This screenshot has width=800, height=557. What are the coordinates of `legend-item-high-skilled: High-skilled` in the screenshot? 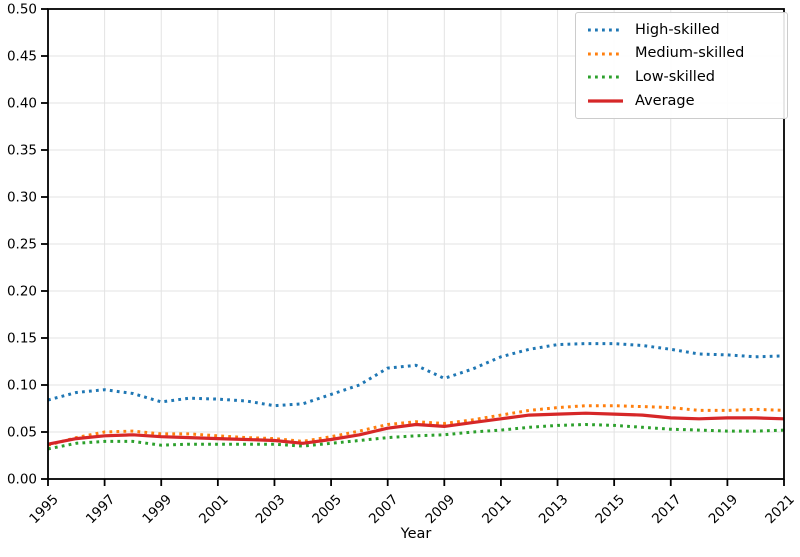 It's located at (681, 30).